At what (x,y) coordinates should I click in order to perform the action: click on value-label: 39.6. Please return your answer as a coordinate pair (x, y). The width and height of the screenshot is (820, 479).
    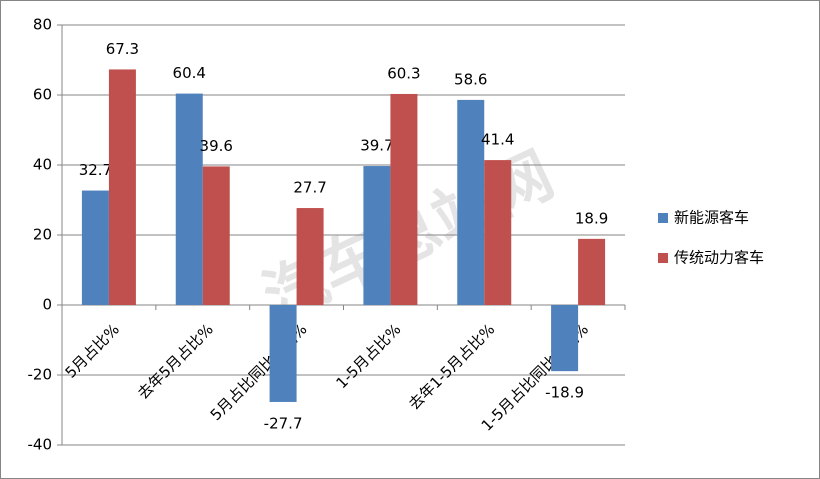
    Looking at the image, I should click on (216, 146).